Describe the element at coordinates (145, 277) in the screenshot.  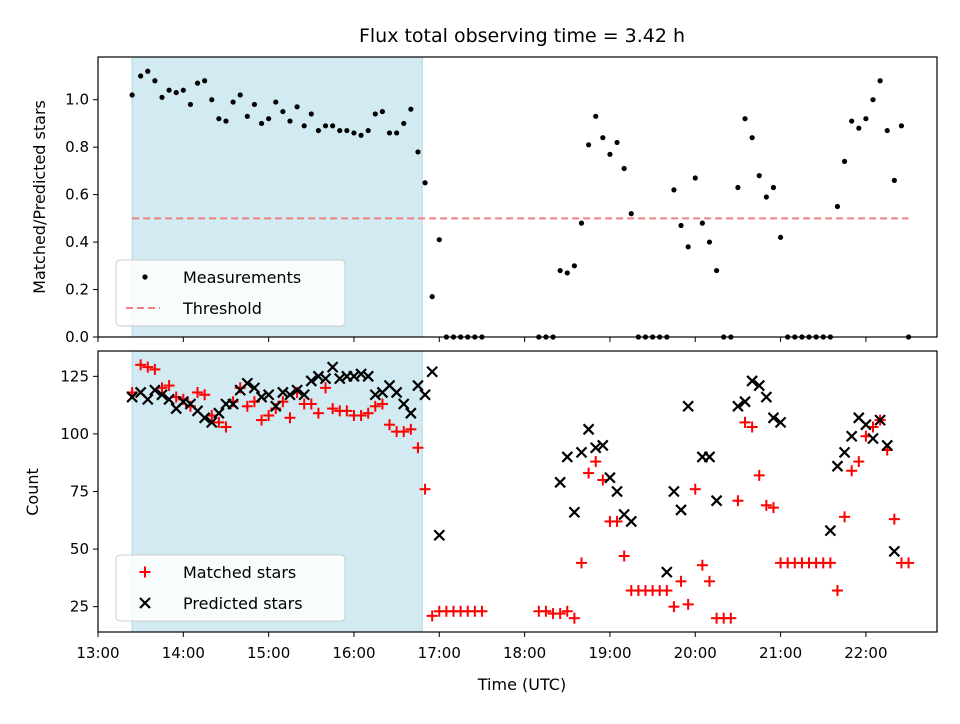
I see `top-legend-swatch` at that location.